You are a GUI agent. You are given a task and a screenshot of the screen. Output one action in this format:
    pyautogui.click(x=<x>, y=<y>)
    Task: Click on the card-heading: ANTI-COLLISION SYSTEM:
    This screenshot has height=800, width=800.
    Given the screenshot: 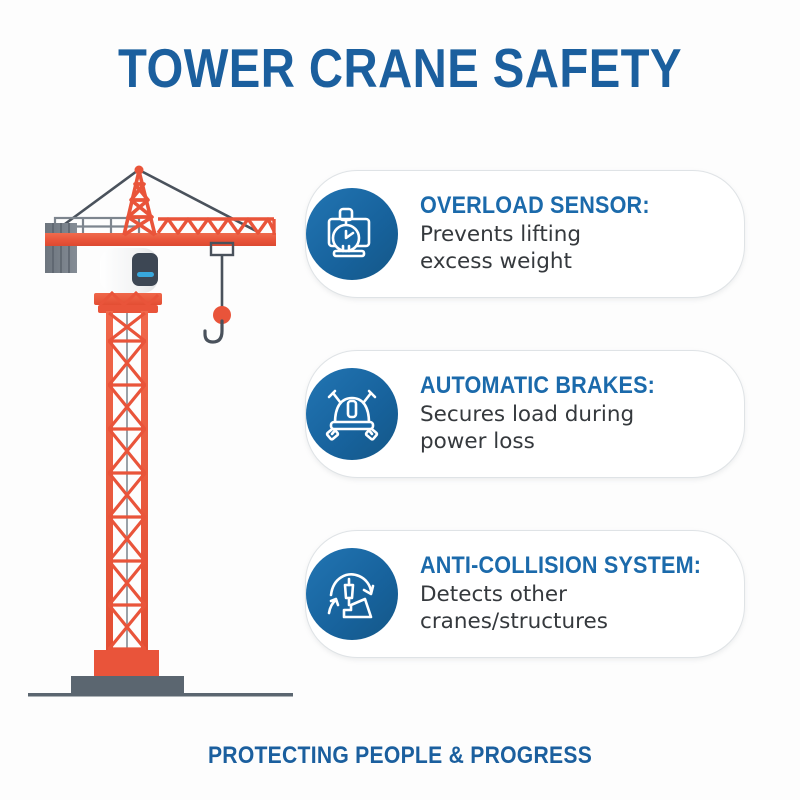 What is the action you would take?
    pyautogui.click(x=561, y=565)
    